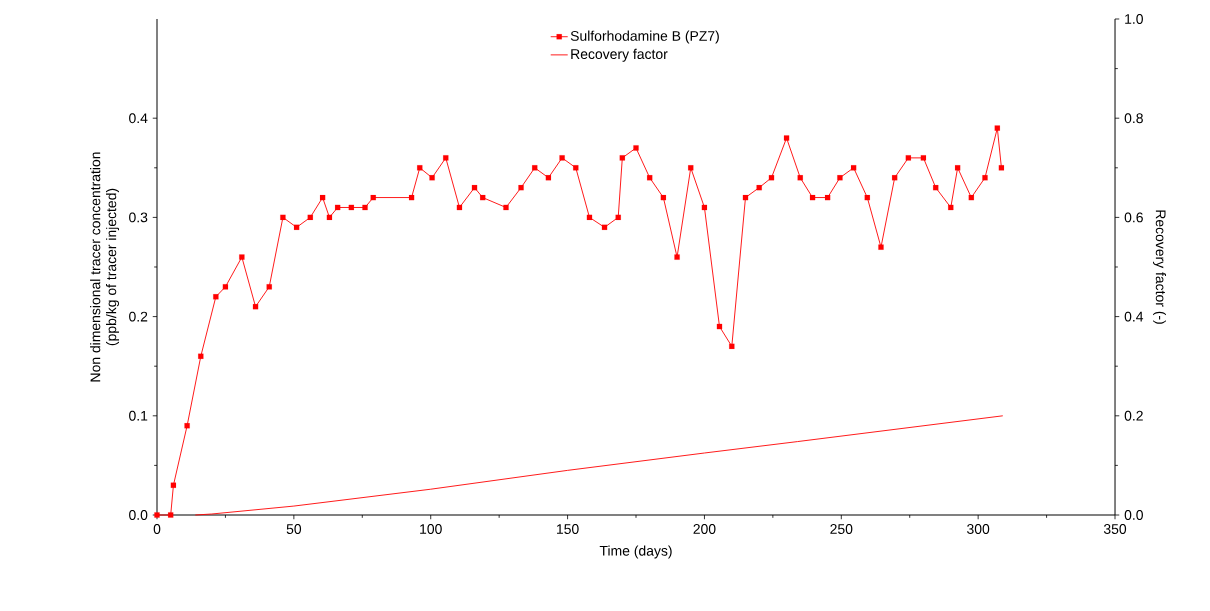  Describe the element at coordinates (138, 118) in the screenshot. I see `y-tick-label: 0.4` at that location.